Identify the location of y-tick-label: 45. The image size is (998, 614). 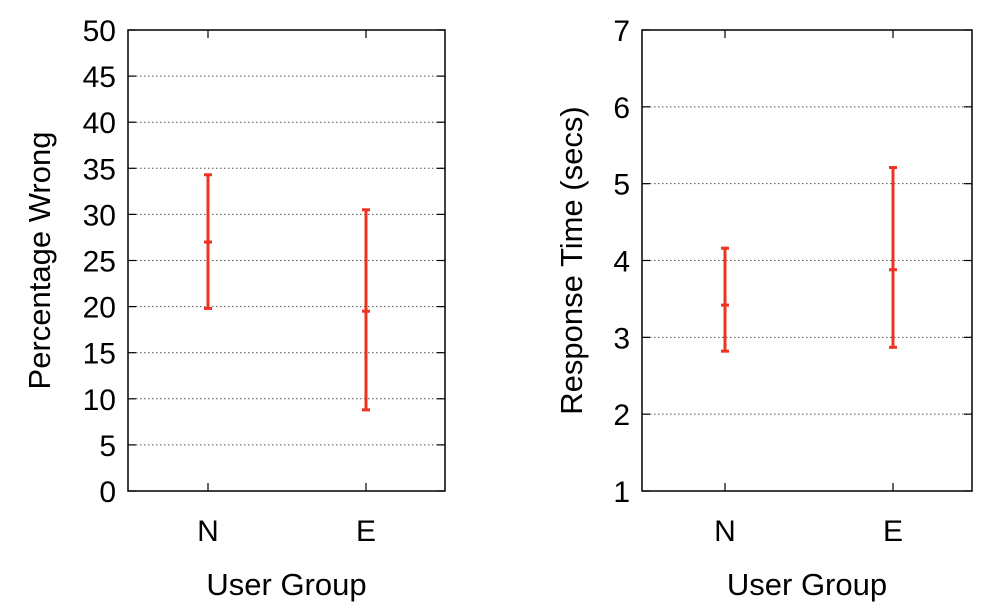
(99, 77).